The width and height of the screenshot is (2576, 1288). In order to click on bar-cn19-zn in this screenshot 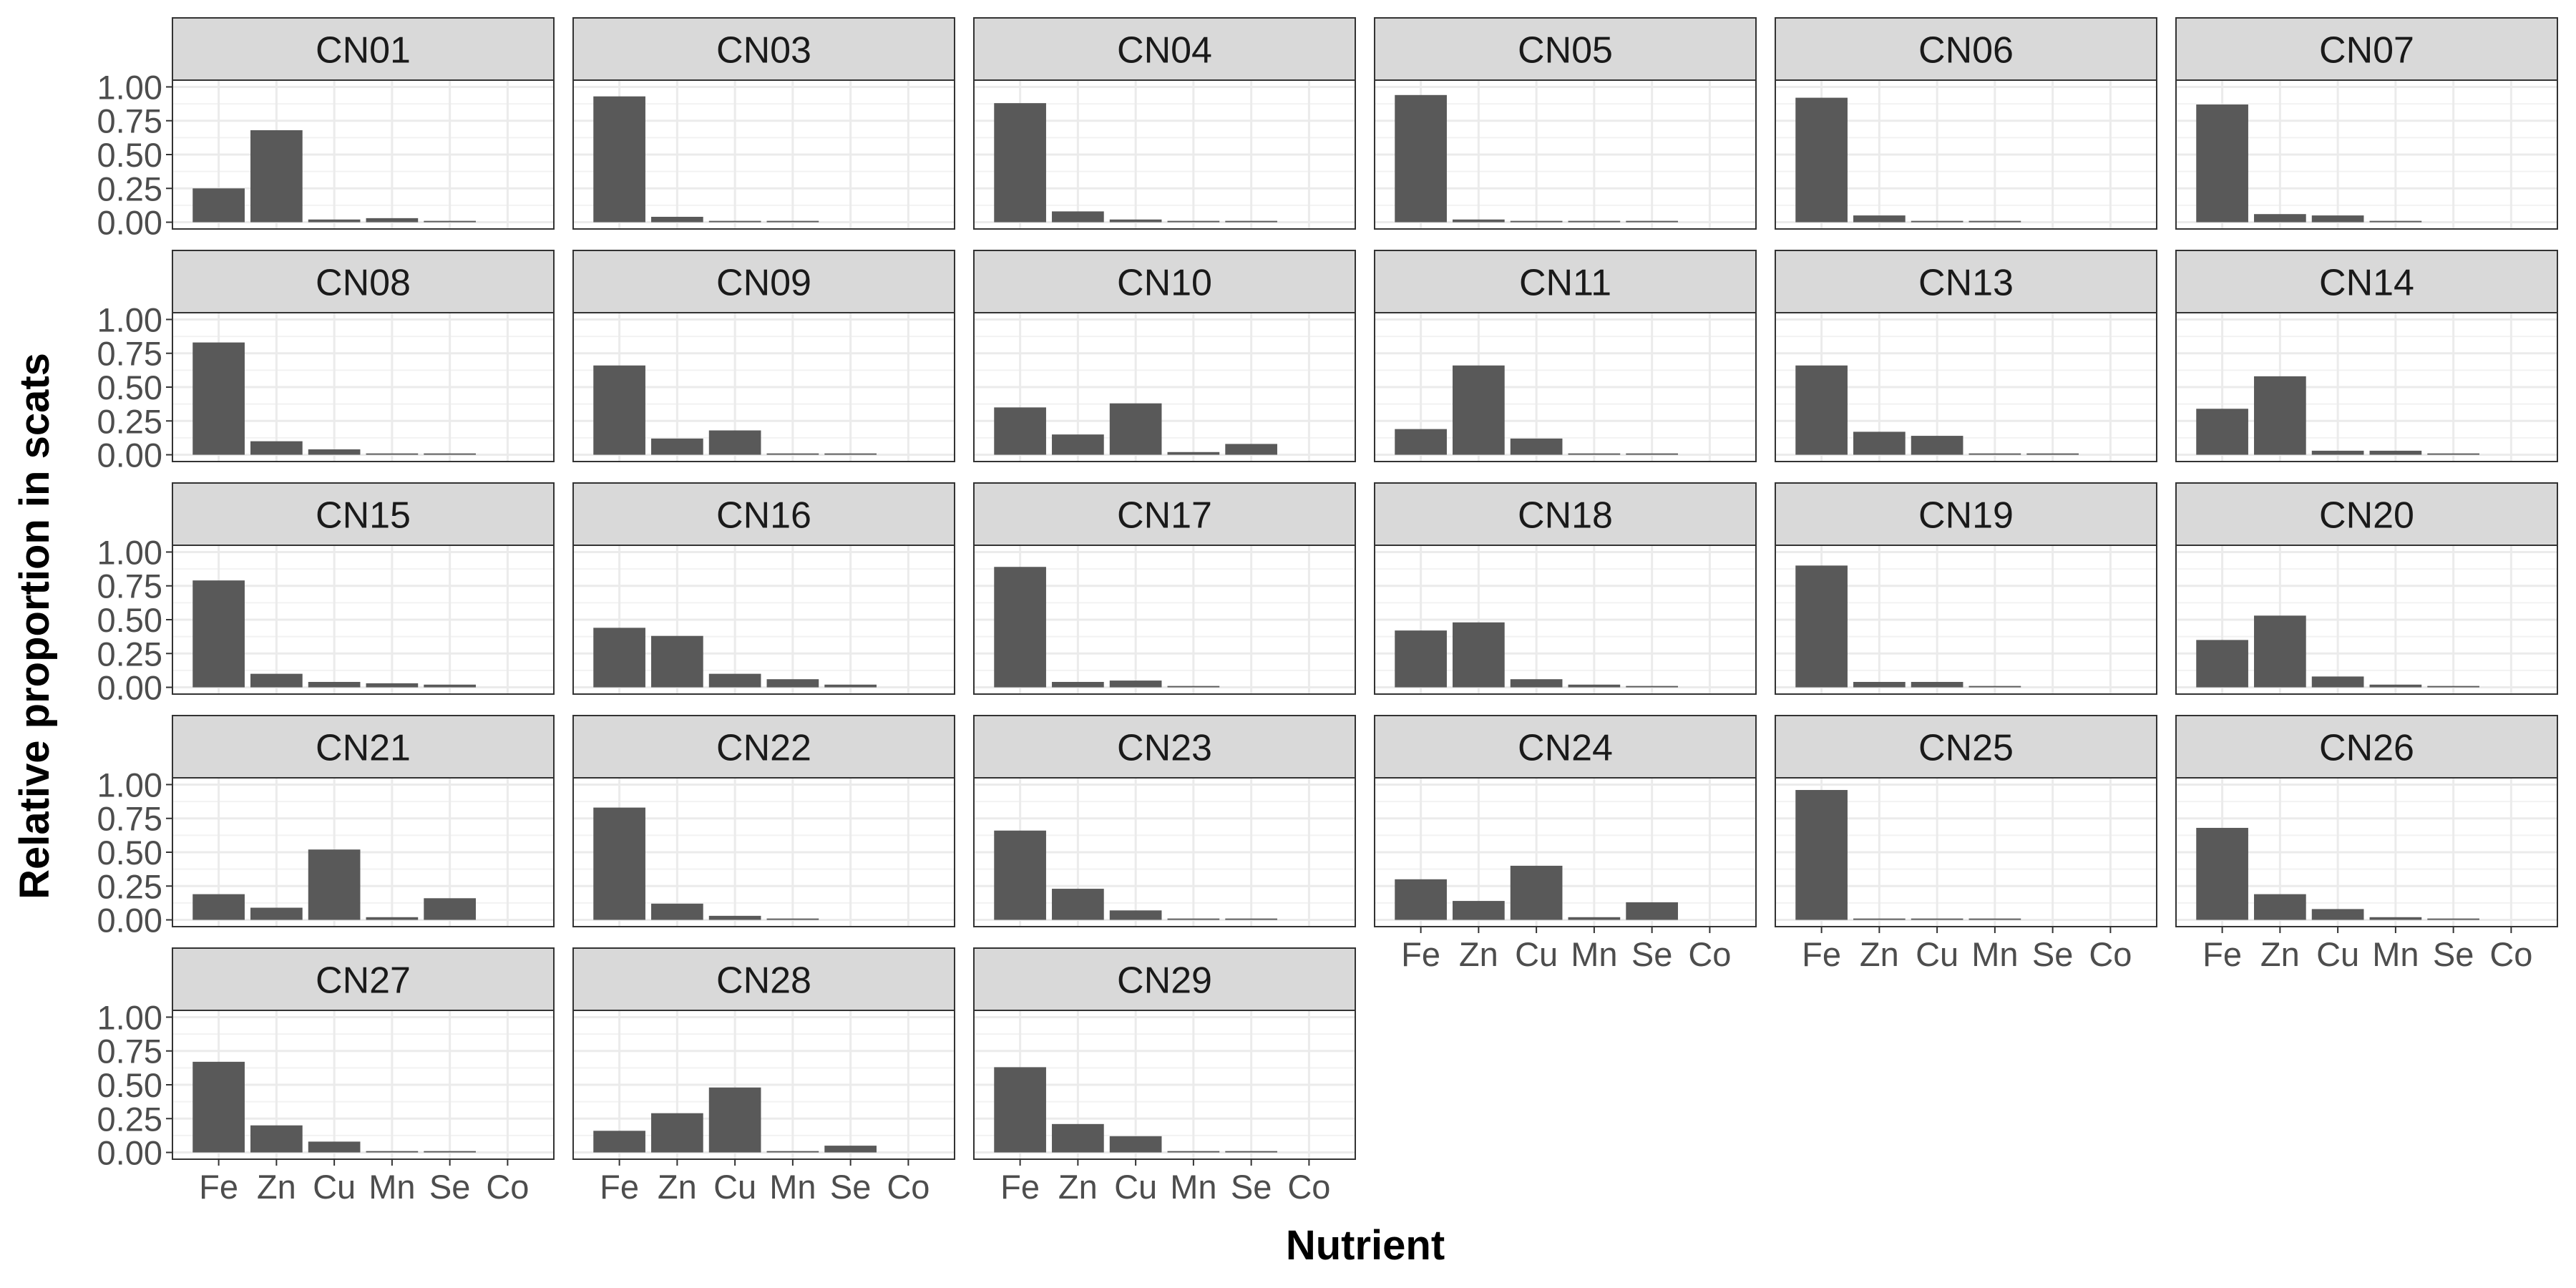, I will do `click(1879, 684)`.